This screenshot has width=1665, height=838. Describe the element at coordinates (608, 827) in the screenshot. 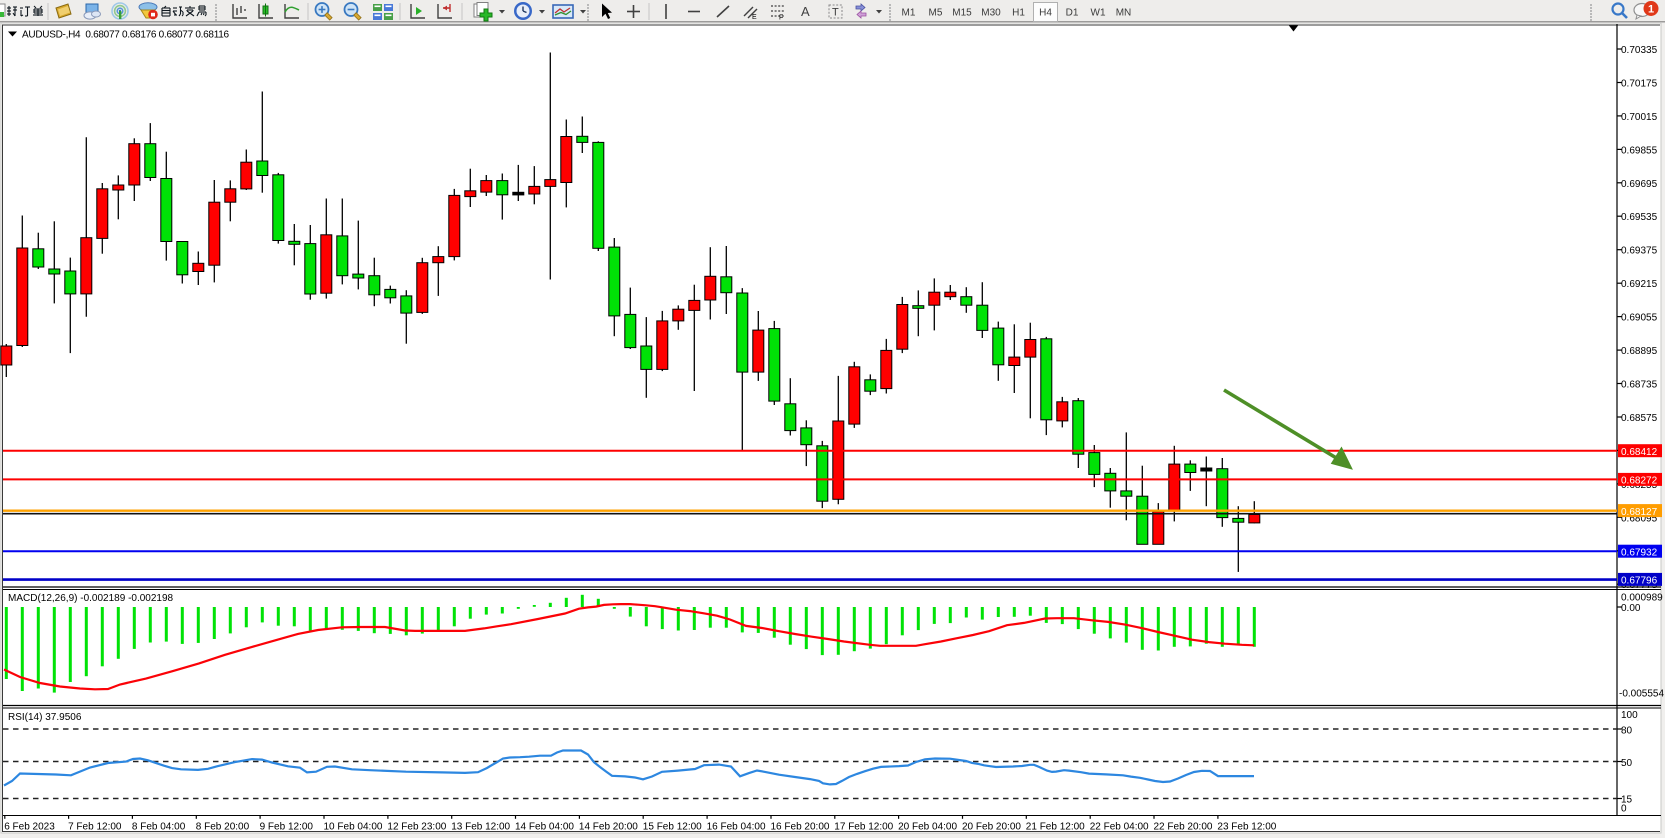

I see `svg-text: 14 Feb 20:00` at that location.